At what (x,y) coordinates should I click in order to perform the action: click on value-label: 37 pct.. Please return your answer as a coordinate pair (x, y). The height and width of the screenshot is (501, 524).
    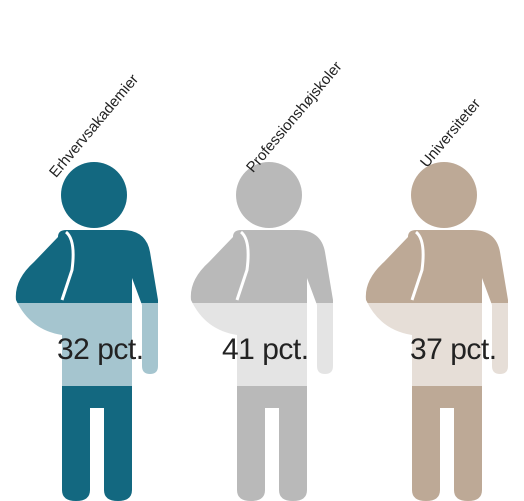
    Looking at the image, I should click on (453, 349).